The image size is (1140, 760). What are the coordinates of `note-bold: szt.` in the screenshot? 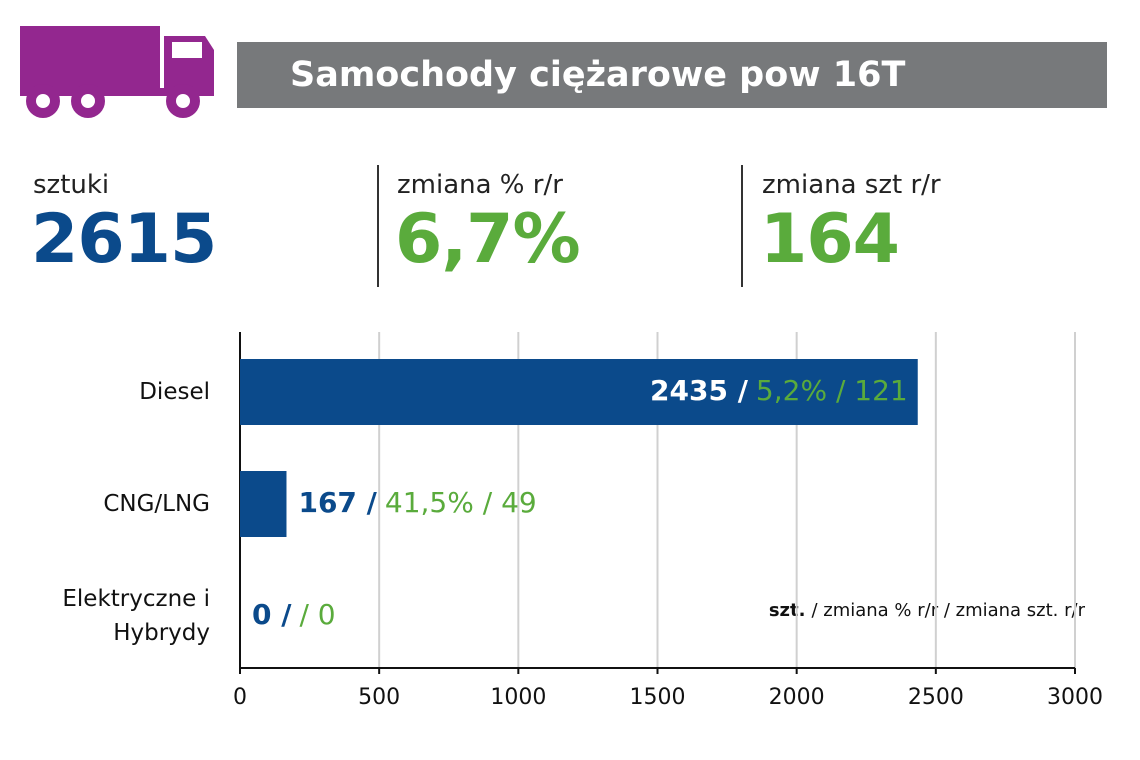 It's located at (787, 610).